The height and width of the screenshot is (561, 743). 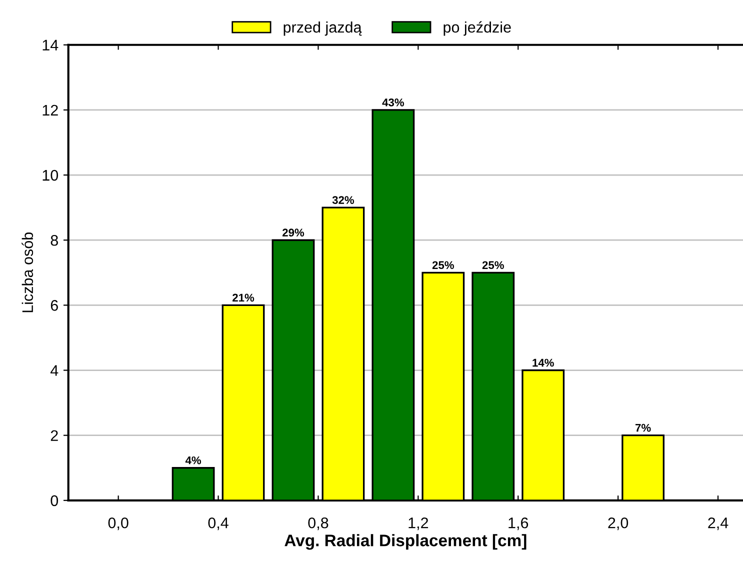 What do you see at coordinates (318, 523) in the screenshot?
I see `x-tick-label: 0,8` at bounding box center [318, 523].